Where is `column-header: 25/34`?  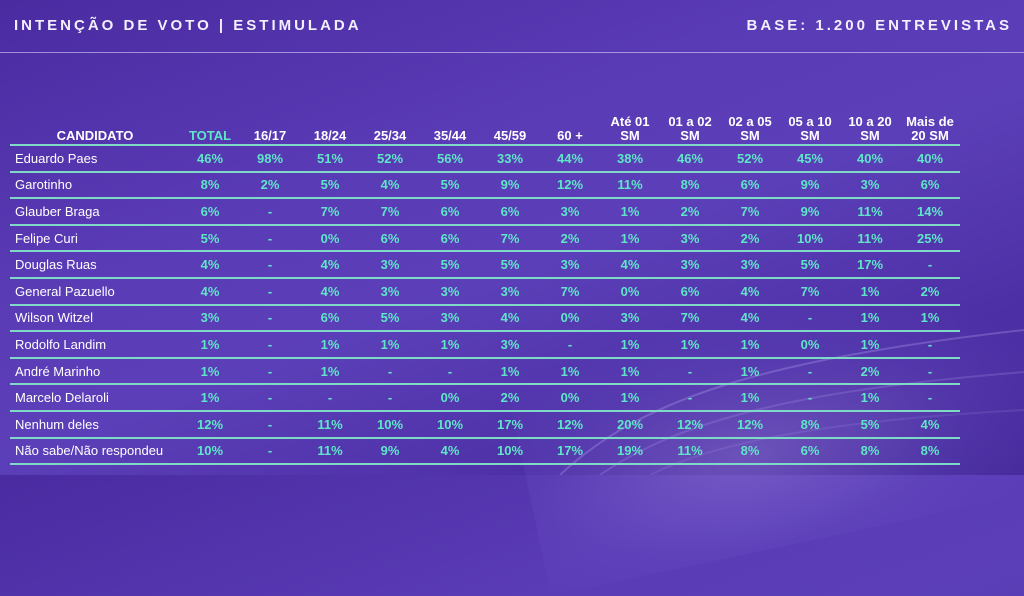
column-header: 25/34 is located at coordinates (390, 129).